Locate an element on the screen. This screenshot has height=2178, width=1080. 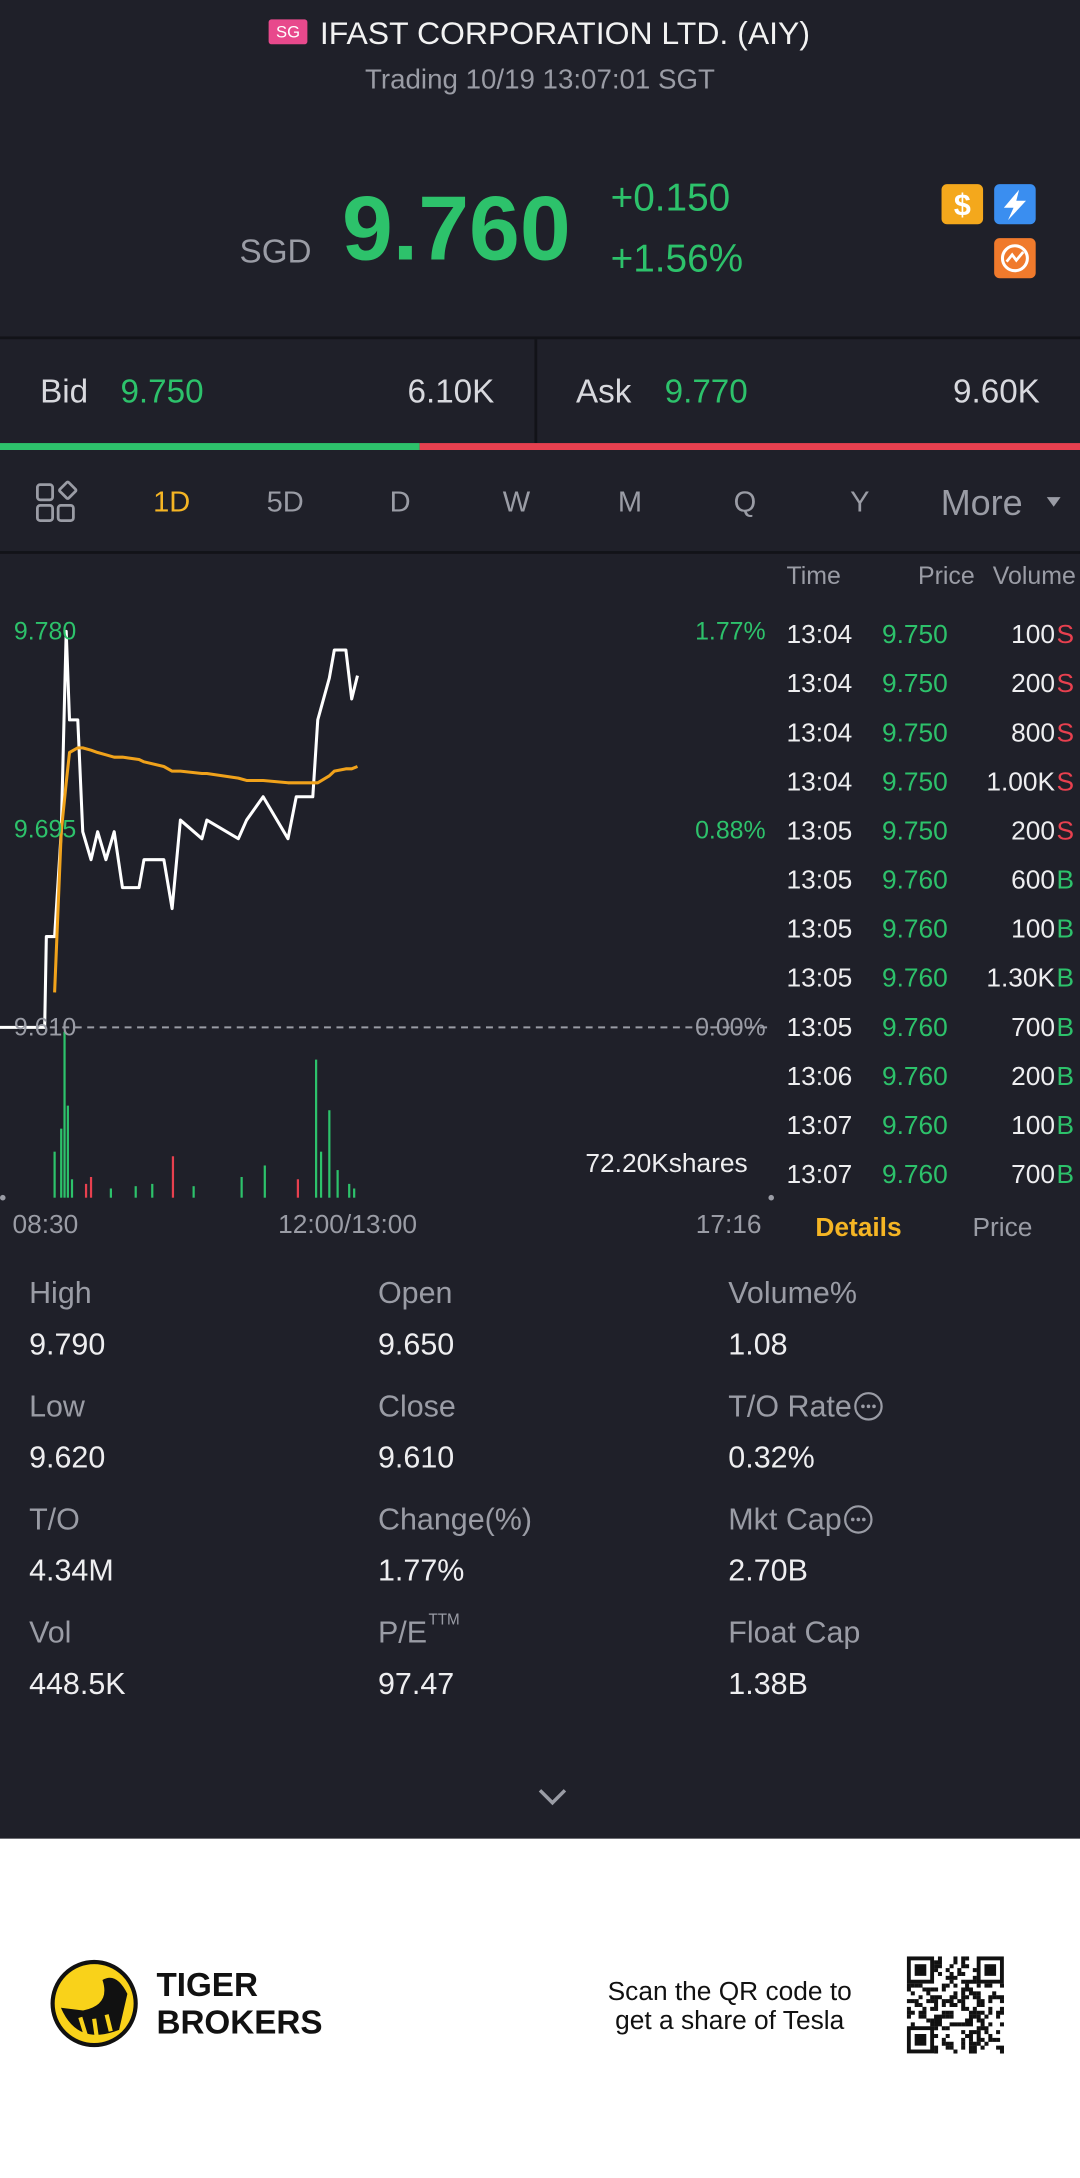
ask-size-bar is located at coordinates (749, 446).